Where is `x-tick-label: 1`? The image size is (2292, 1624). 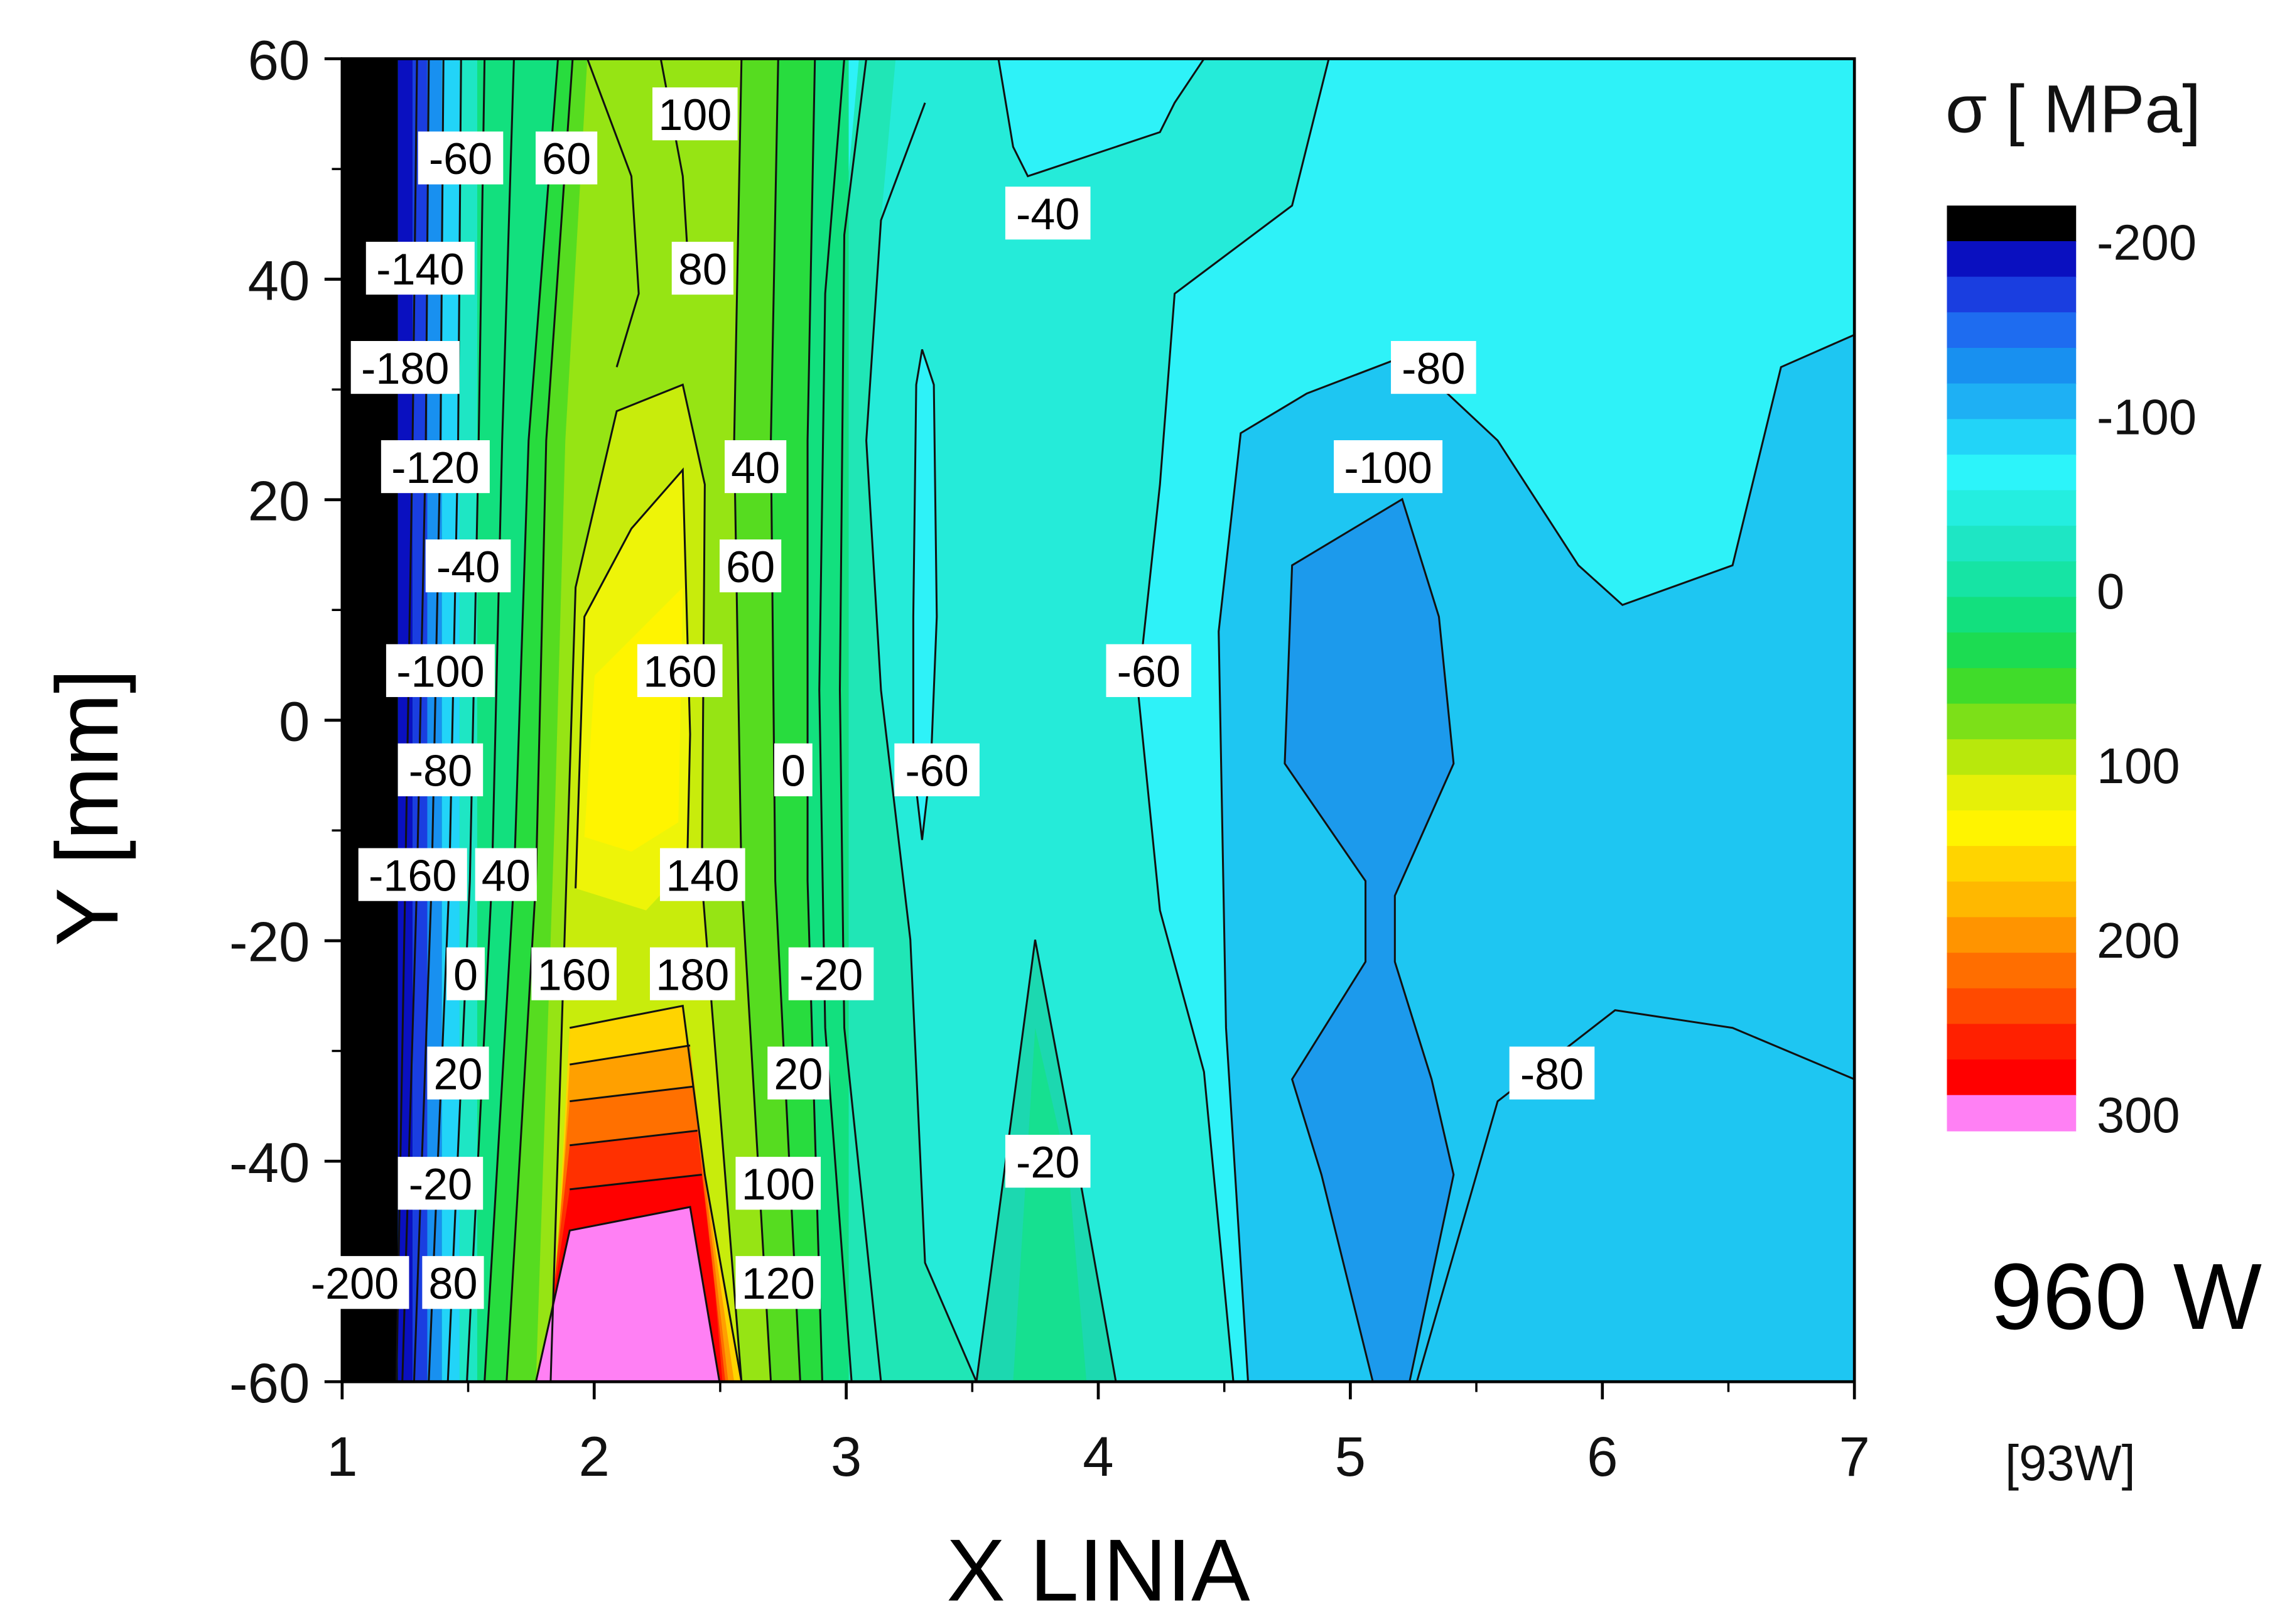
x-tick-label: 1 is located at coordinates (342, 1457).